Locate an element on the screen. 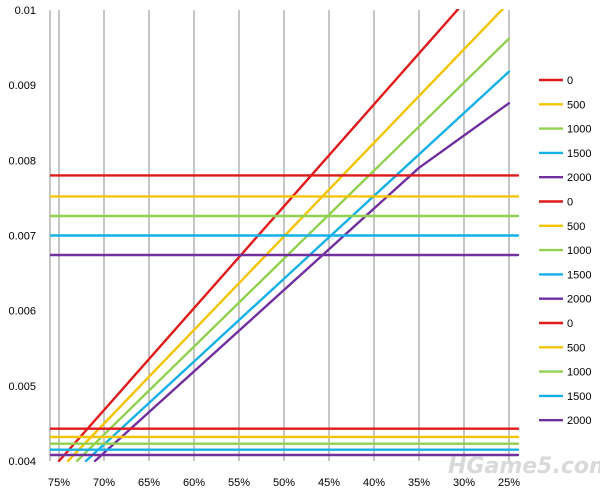 This screenshot has width=600, height=491. y-tick-label: 0.007 is located at coordinates (22, 237).